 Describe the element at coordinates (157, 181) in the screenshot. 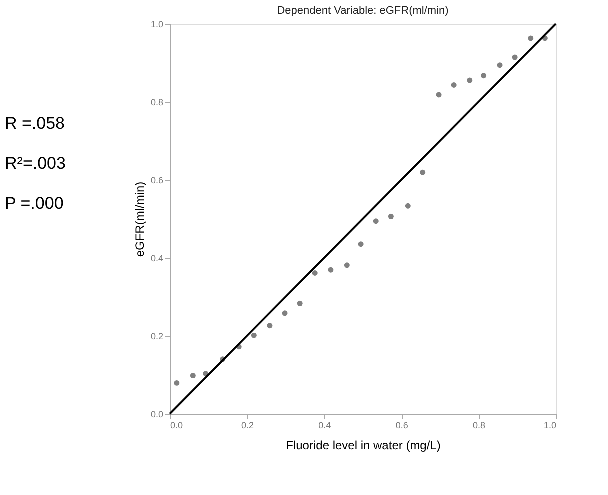

I see `y-tick-label: 0.6` at that location.